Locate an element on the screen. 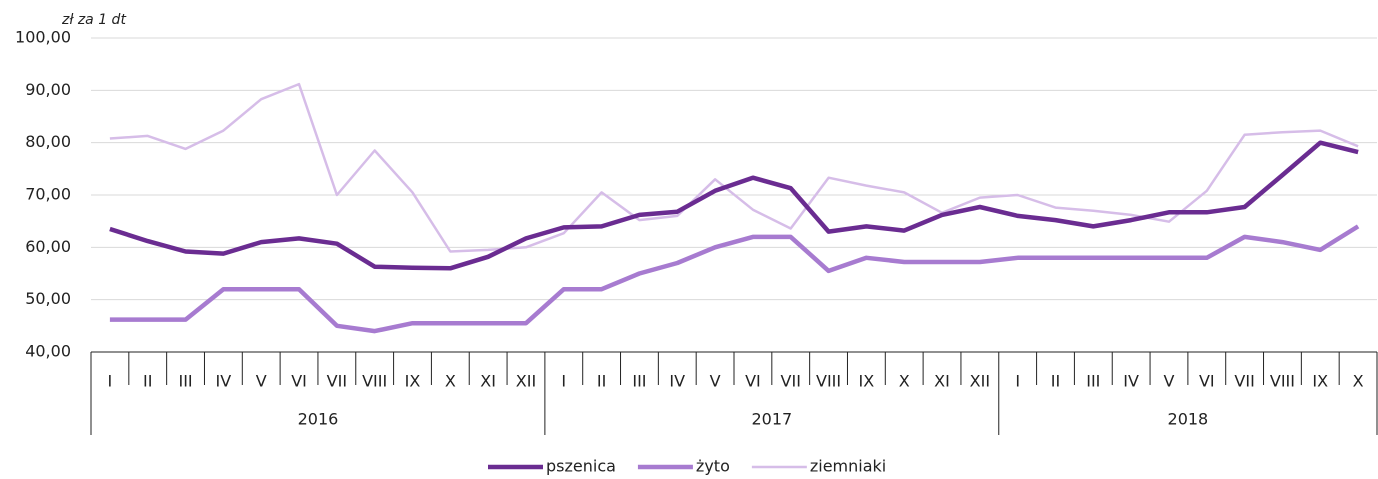 This screenshot has height=479, width=1378. y-tick-label: 80,00 is located at coordinates (48, 141).